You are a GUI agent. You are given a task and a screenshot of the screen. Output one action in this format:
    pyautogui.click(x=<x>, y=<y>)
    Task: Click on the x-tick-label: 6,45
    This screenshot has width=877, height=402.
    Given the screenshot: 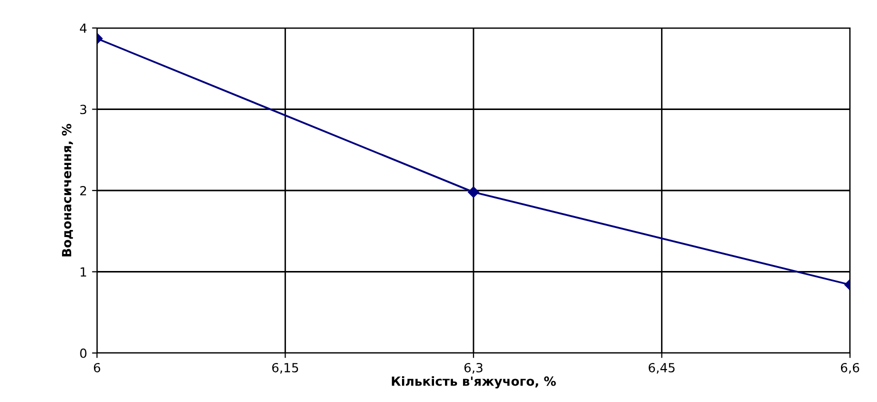 What is the action you would take?
    pyautogui.click(x=661, y=368)
    